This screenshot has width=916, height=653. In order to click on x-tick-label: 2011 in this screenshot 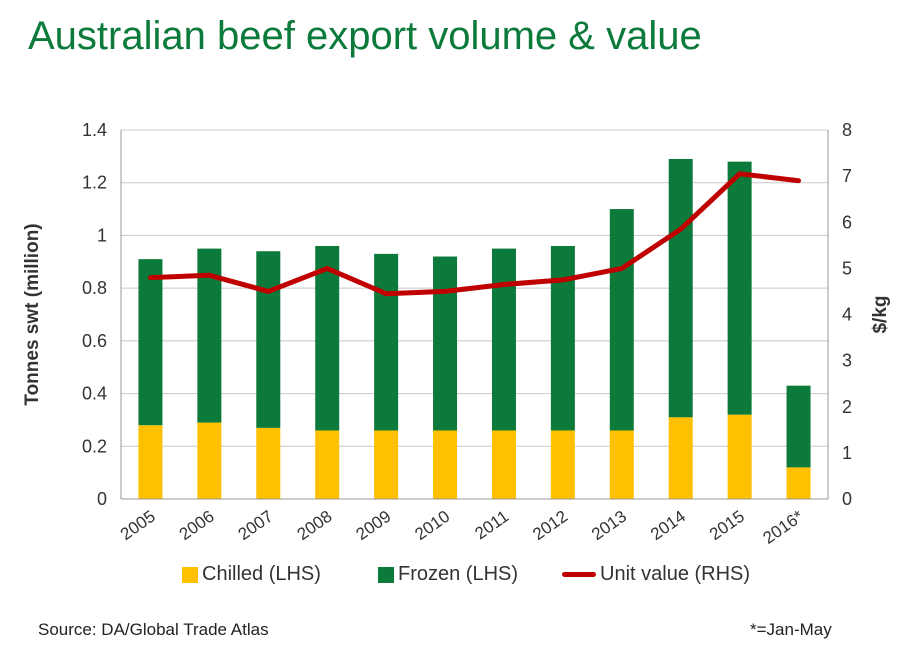, I will do `click(491, 525)`.